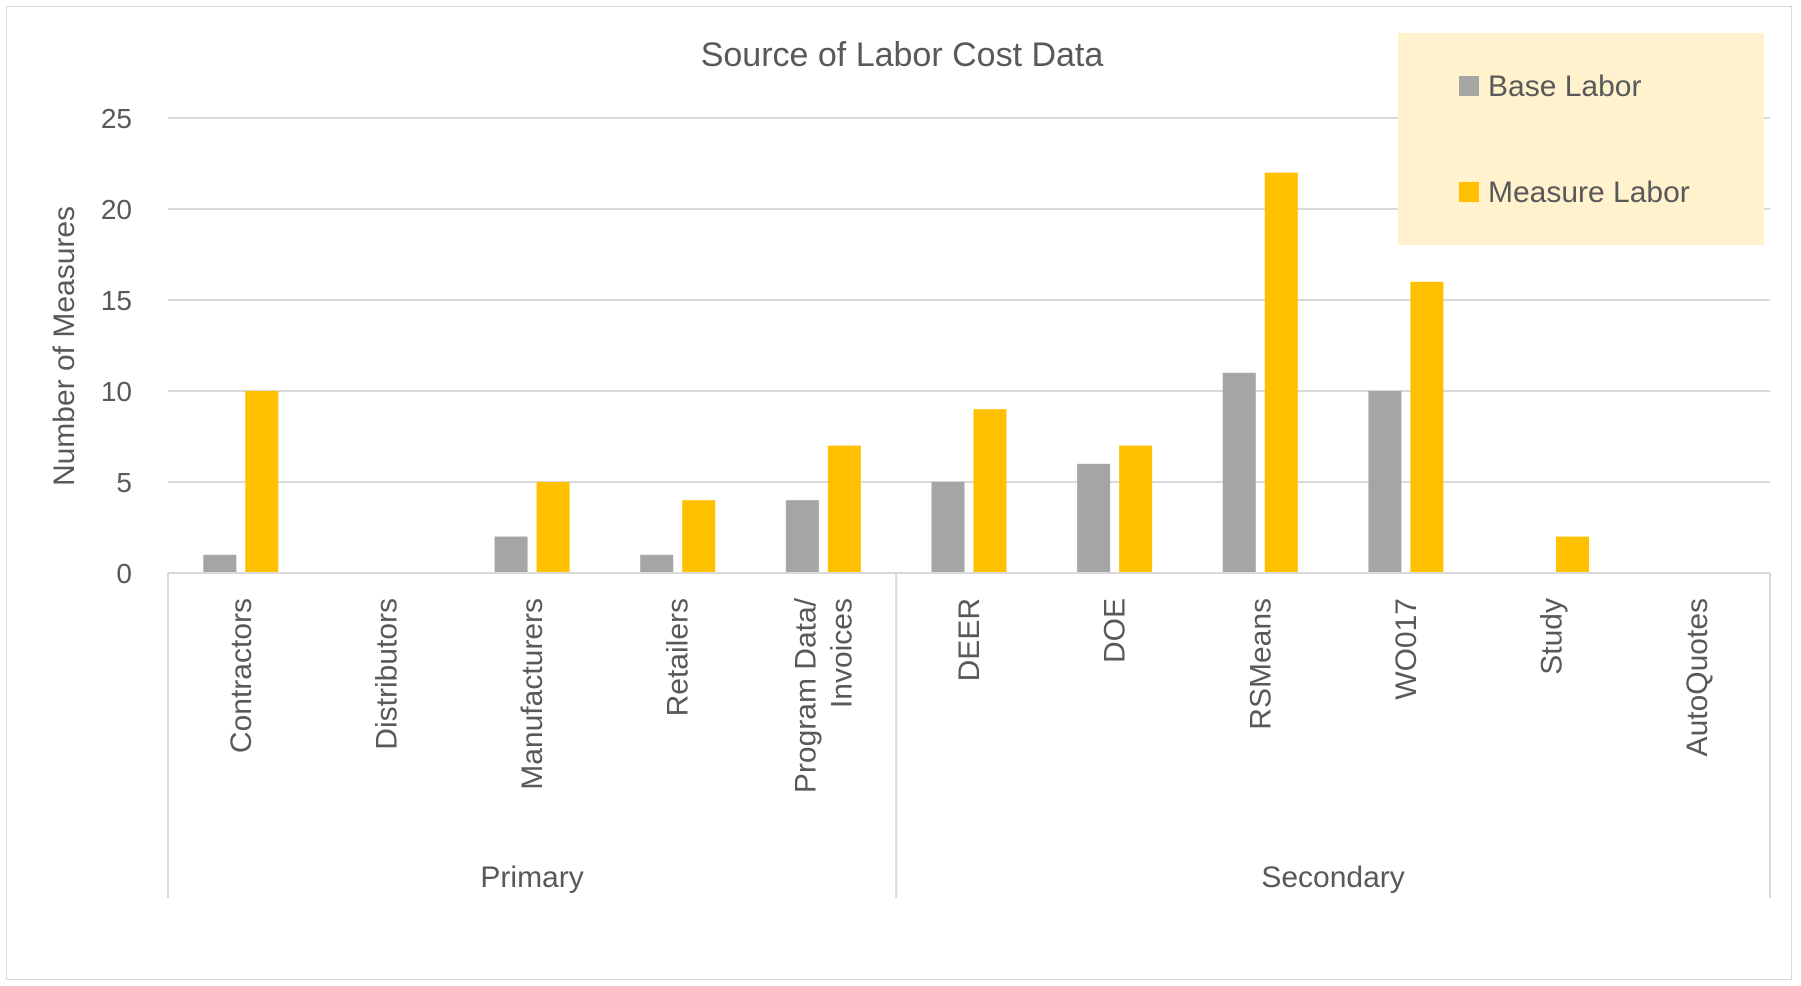 This screenshot has width=1801, height=986. I want to click on y-tick-label: 5, so click(124, 482).